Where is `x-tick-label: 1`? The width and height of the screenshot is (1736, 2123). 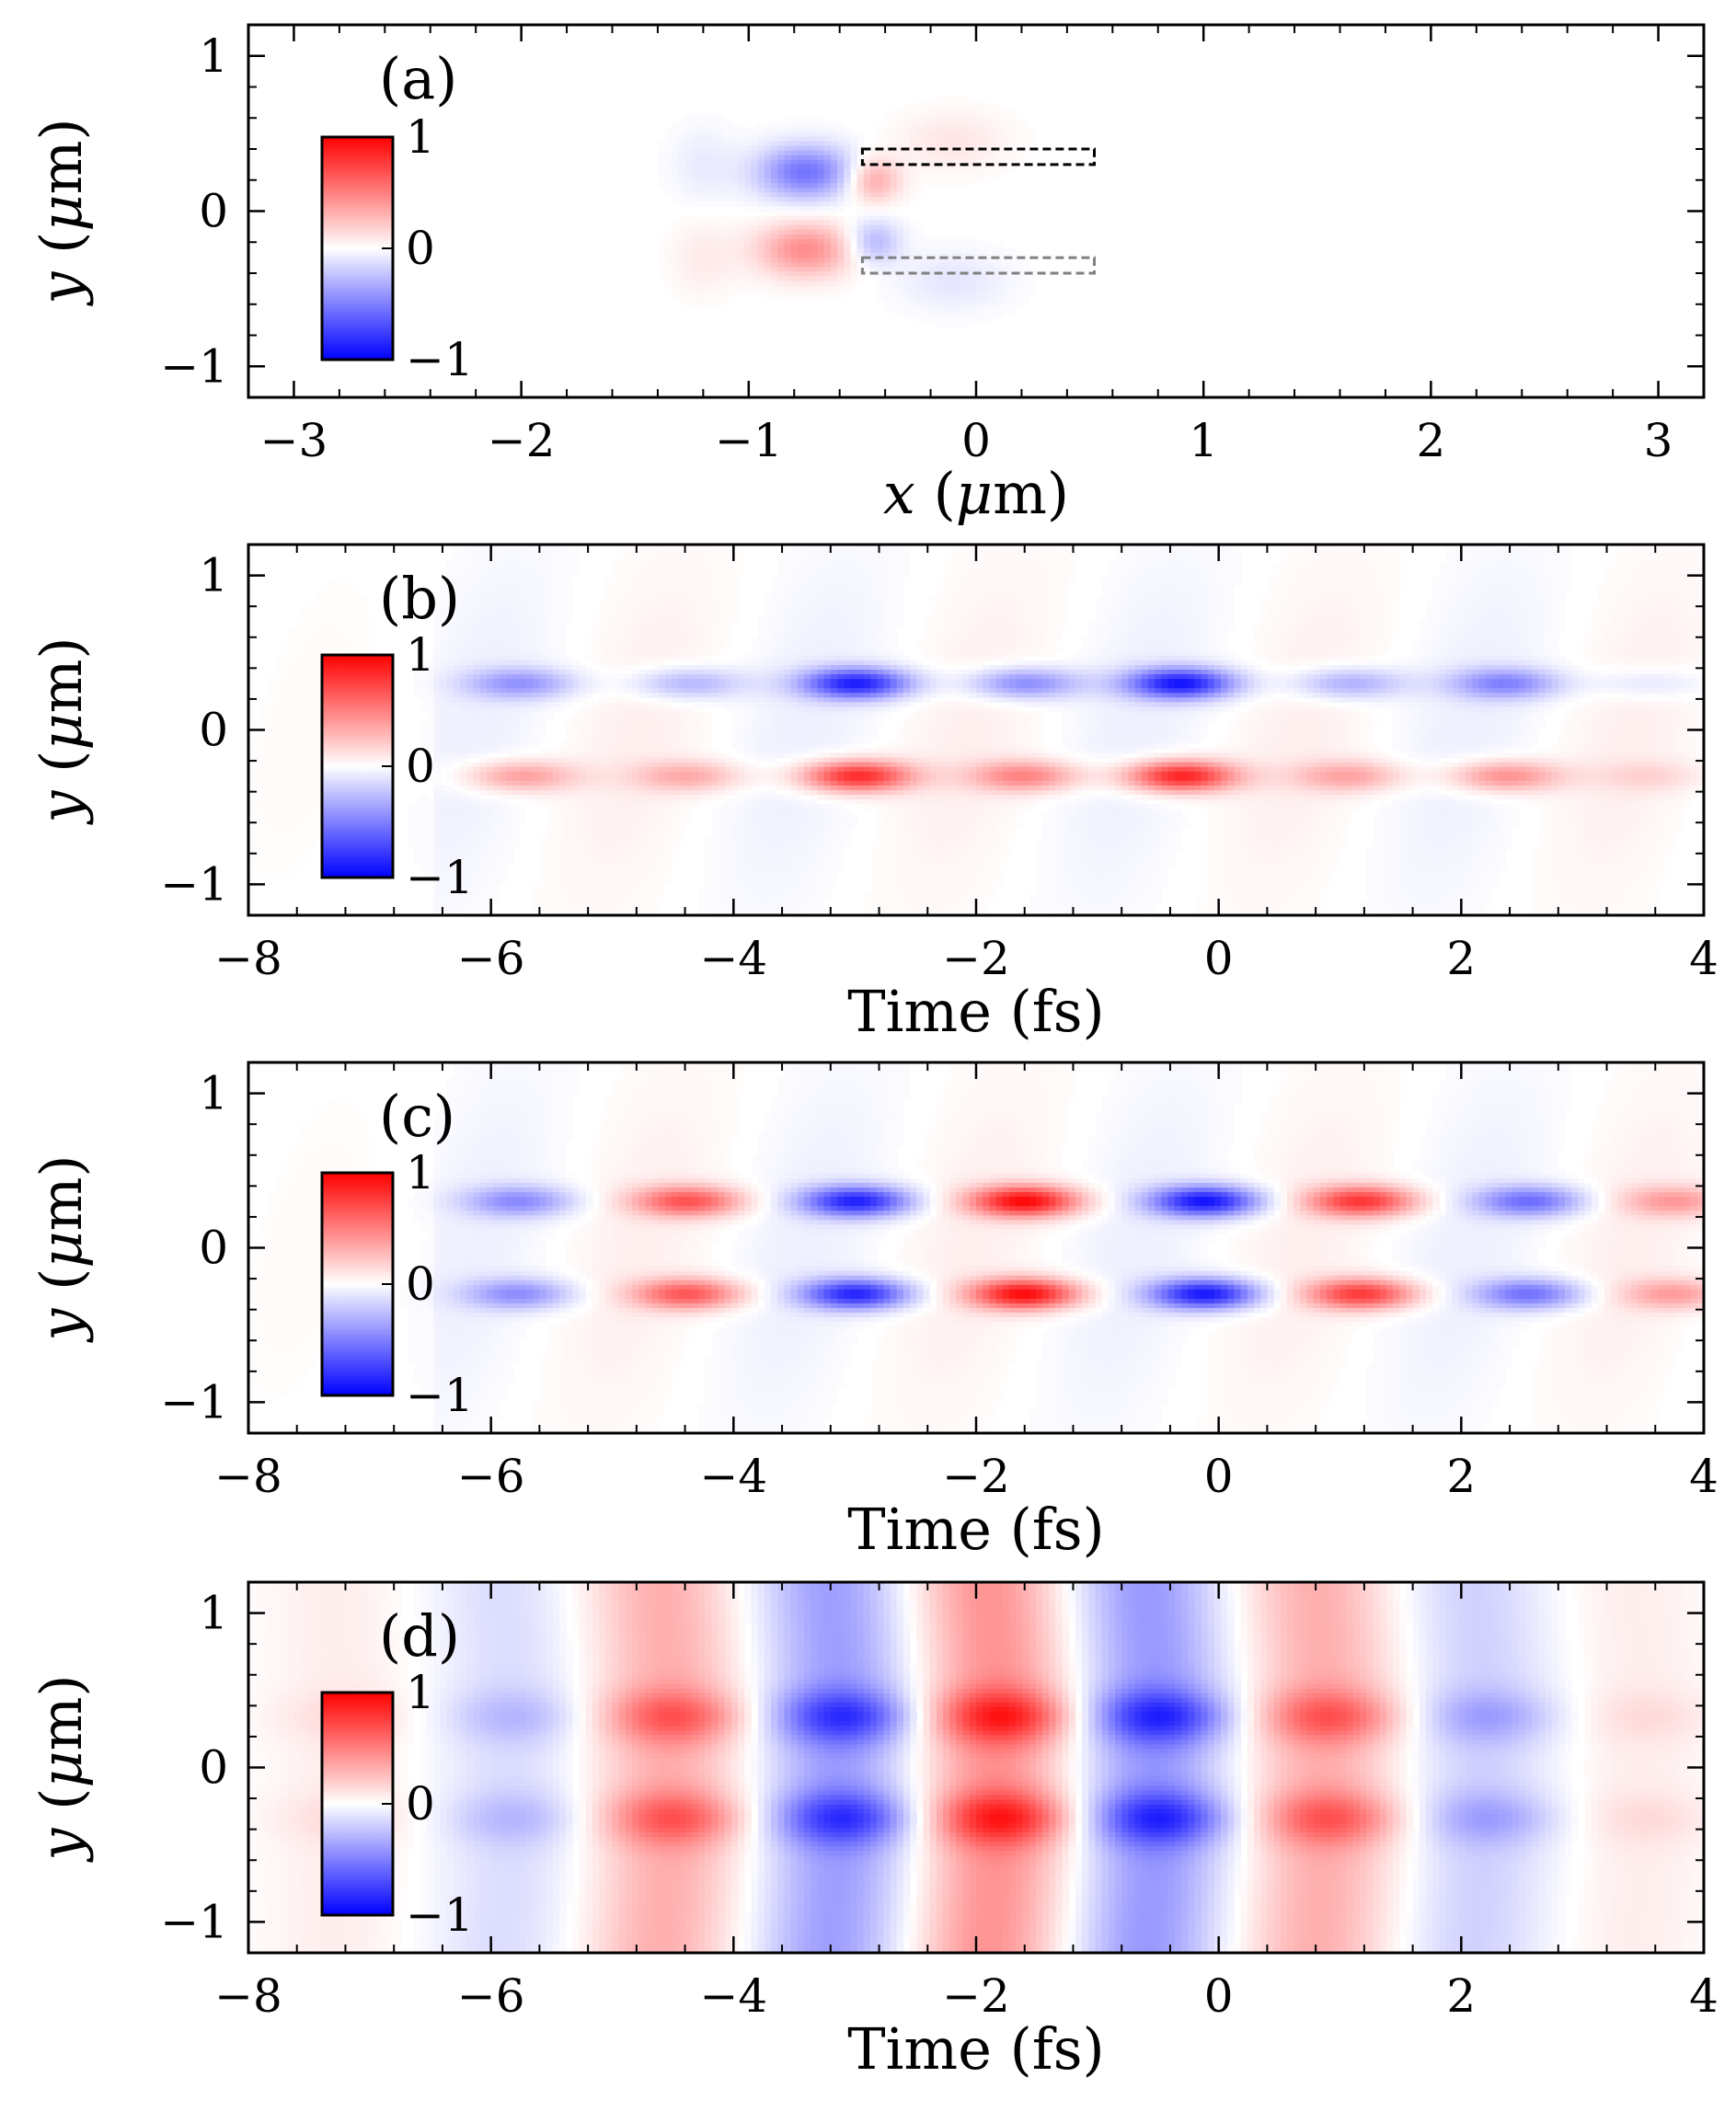
x-tick-label: 1 is located at coordinates (1204, 440).